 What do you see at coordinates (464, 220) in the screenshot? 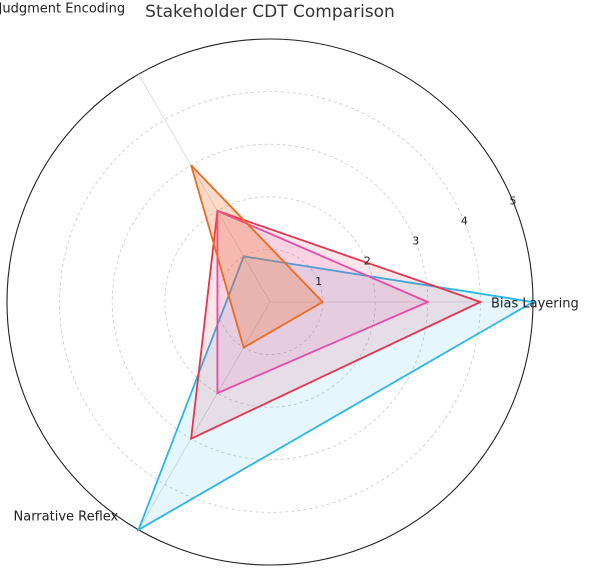
I see `r-tick-label: 4` at bounding box center [464, 220].